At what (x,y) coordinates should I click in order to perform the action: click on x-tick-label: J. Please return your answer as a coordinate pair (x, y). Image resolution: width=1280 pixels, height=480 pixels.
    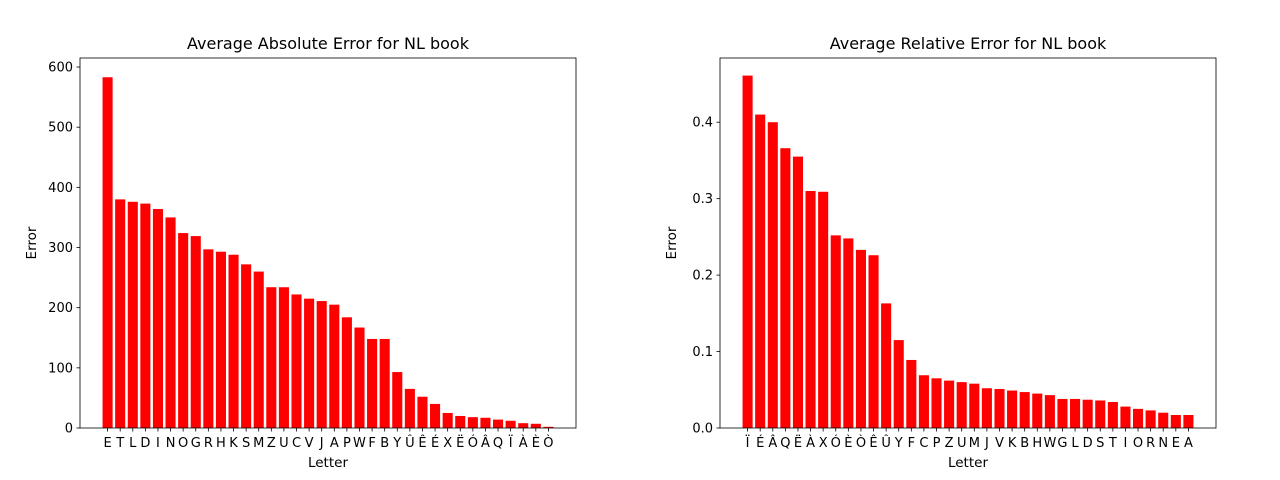
    Looking at the image, I should click on (986, 443).